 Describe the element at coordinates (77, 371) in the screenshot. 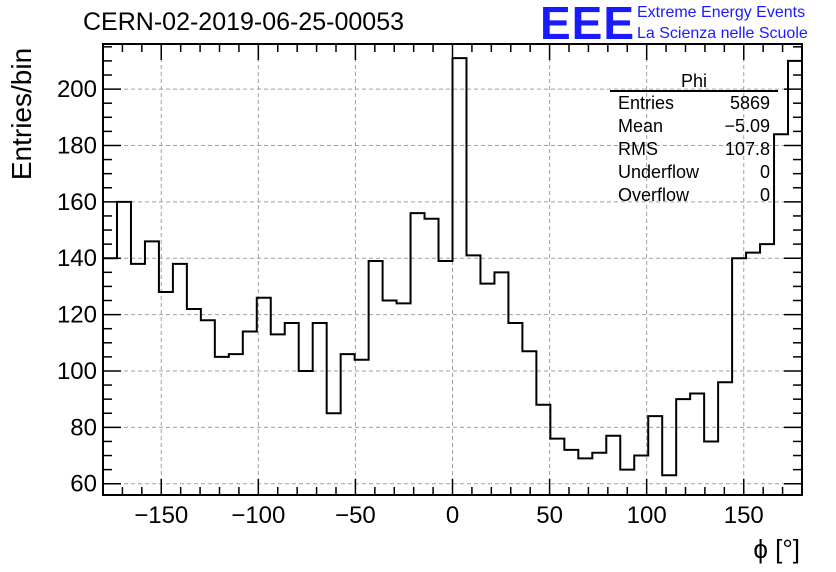

I see `y-tick-label: 100` at that location.